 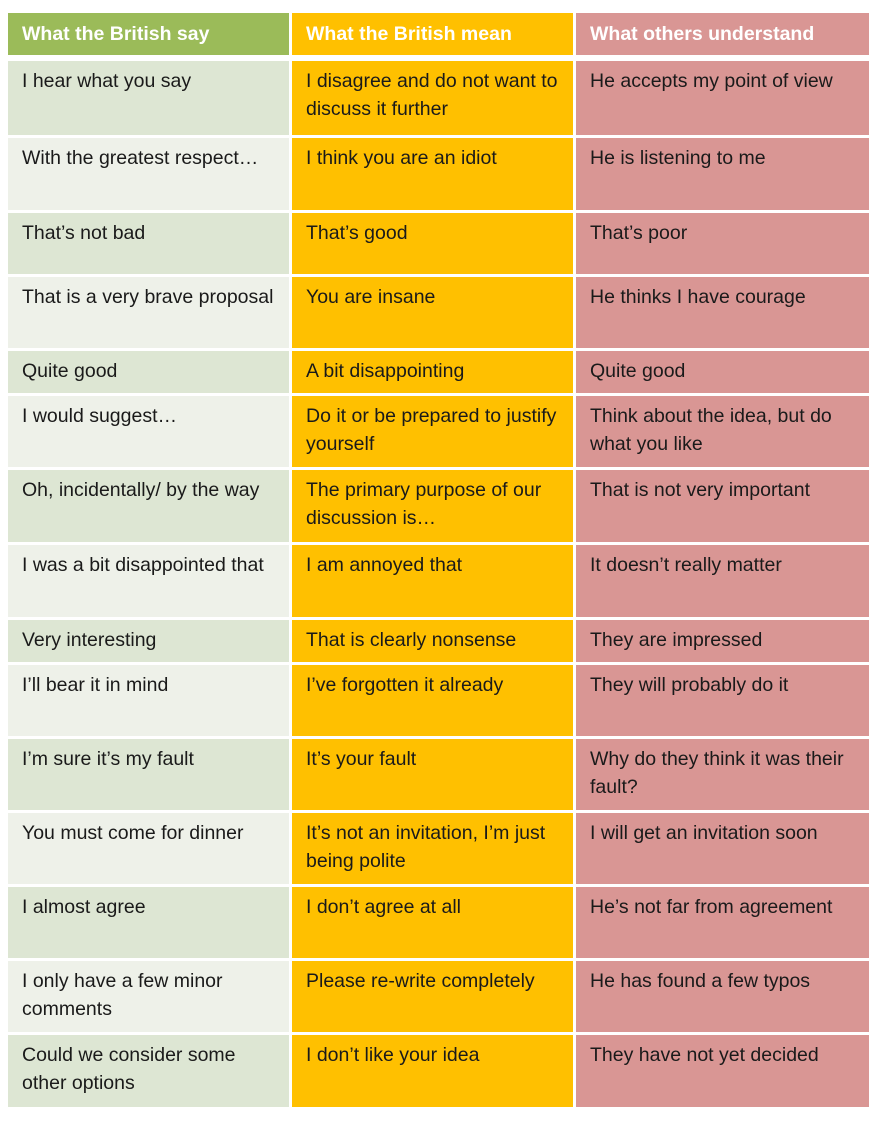 What do you see at coordinates (148, 922) in the screenshot?
I see `cell-british-say: I almost agree` at bounding box center [148, 922].